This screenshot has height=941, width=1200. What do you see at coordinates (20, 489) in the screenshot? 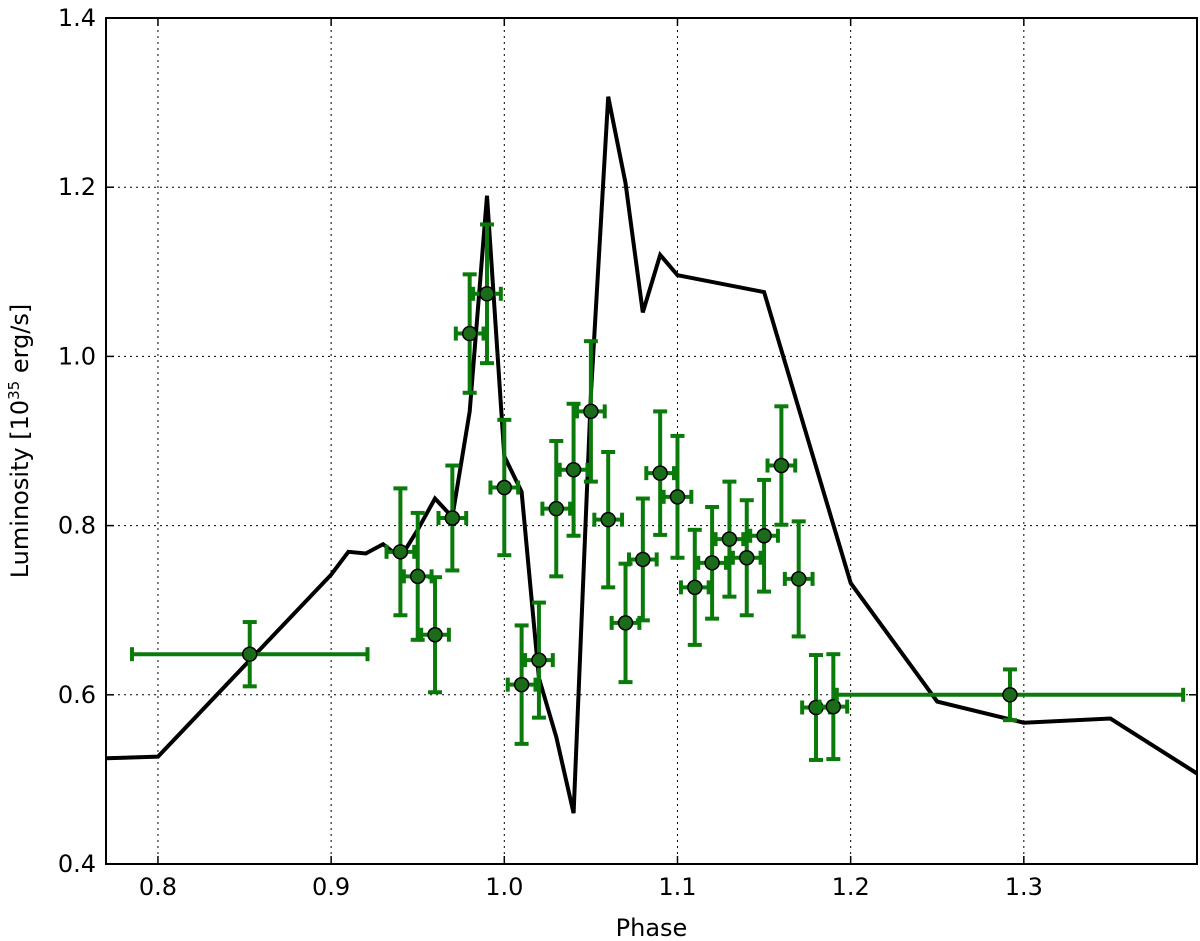
I see `y-axis-label-main: Luminosity [10` at bounding box center [20, 489].